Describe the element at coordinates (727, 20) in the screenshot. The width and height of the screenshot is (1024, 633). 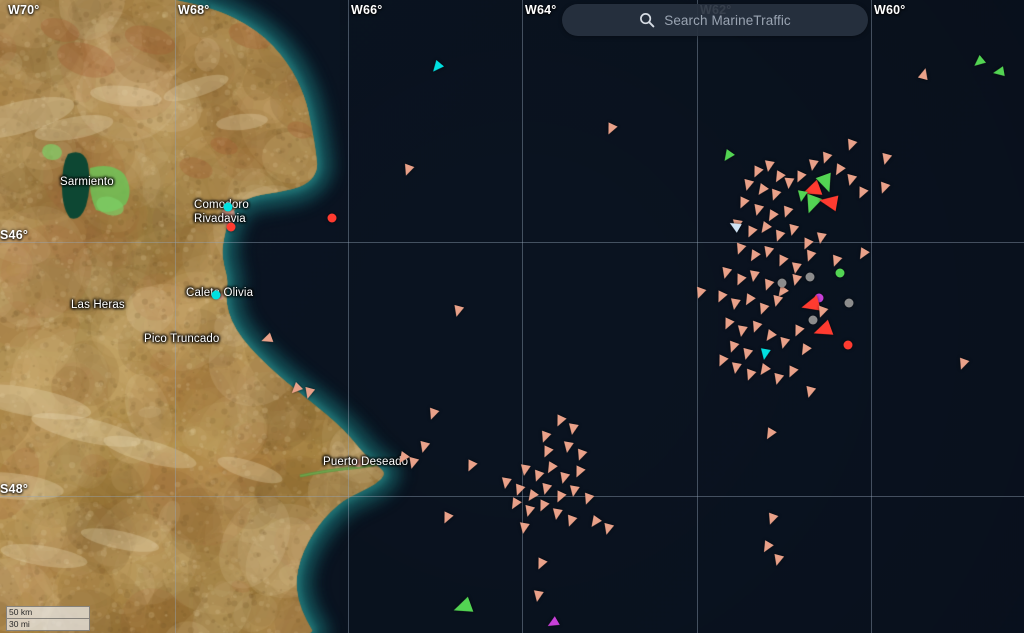
I see `search-placeholder-text: Search MarineTraffic` at that location.